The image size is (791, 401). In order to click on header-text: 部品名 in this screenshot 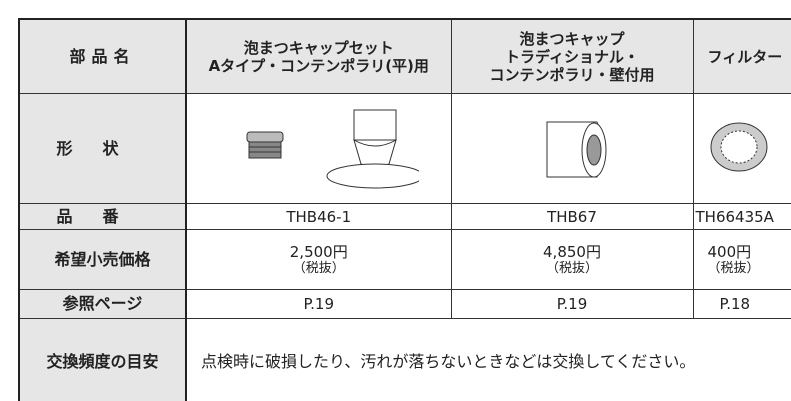, I will do `click(102, 56)`.